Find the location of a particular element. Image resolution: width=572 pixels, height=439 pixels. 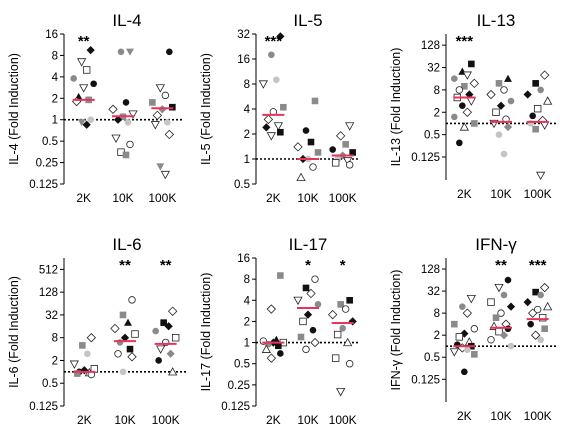

y-tick-label: 0.25 is located at coordinates (47, 164).